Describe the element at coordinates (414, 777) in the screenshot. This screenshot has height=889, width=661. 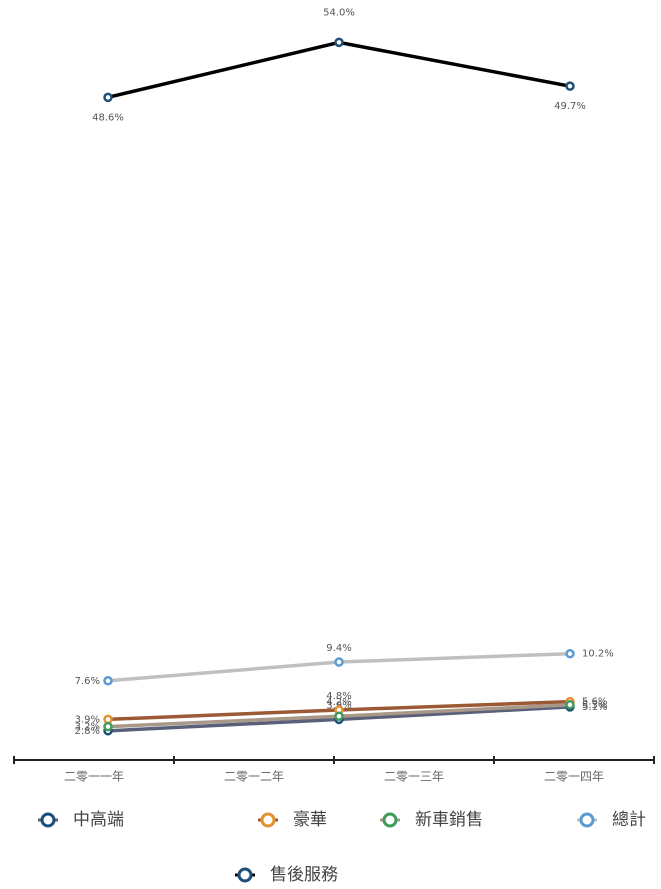
I see `x-tick-label: 二零一三年` at that location.